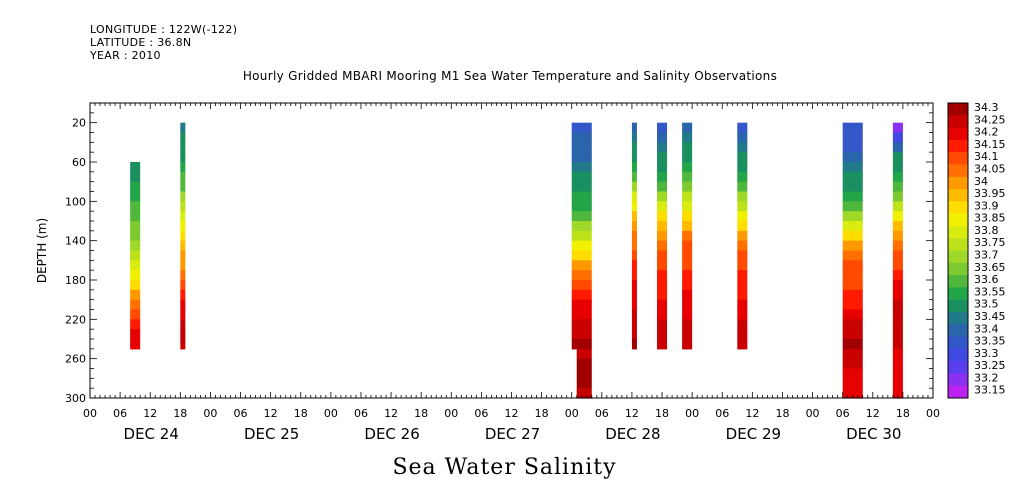 This screenshot has width=1009, height=504. What do you see at coordinates (75, 241) in the screenshot?
I see `y-tick-label: 140` at bounding box center [75, 241].